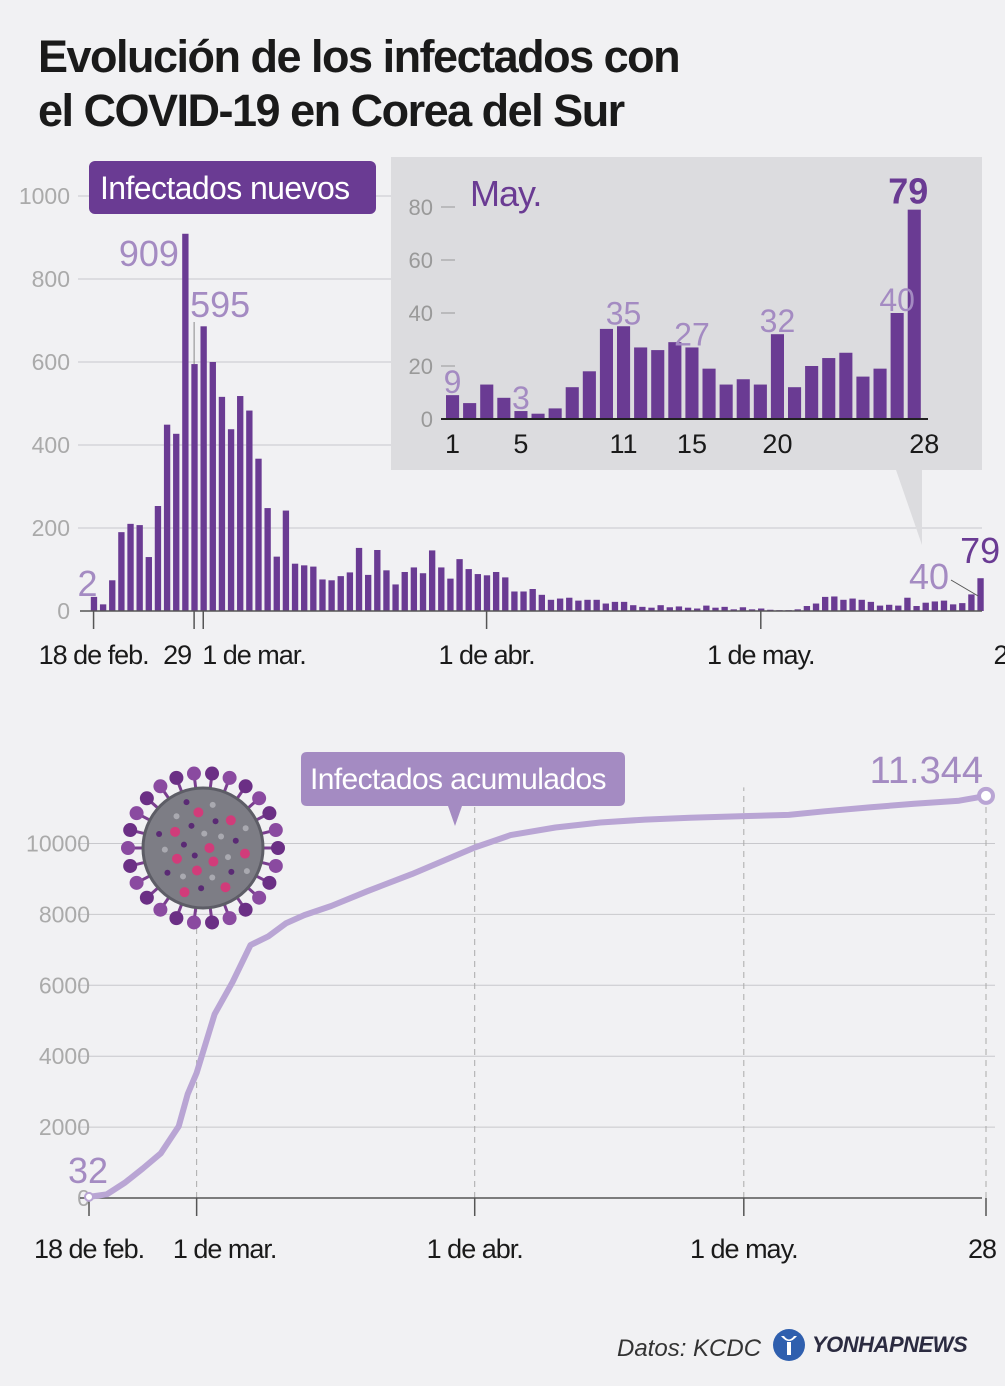 This screenshot has width=1005, height=1386. I want to click on may-x-tick-label: 5, so click(520, 444).